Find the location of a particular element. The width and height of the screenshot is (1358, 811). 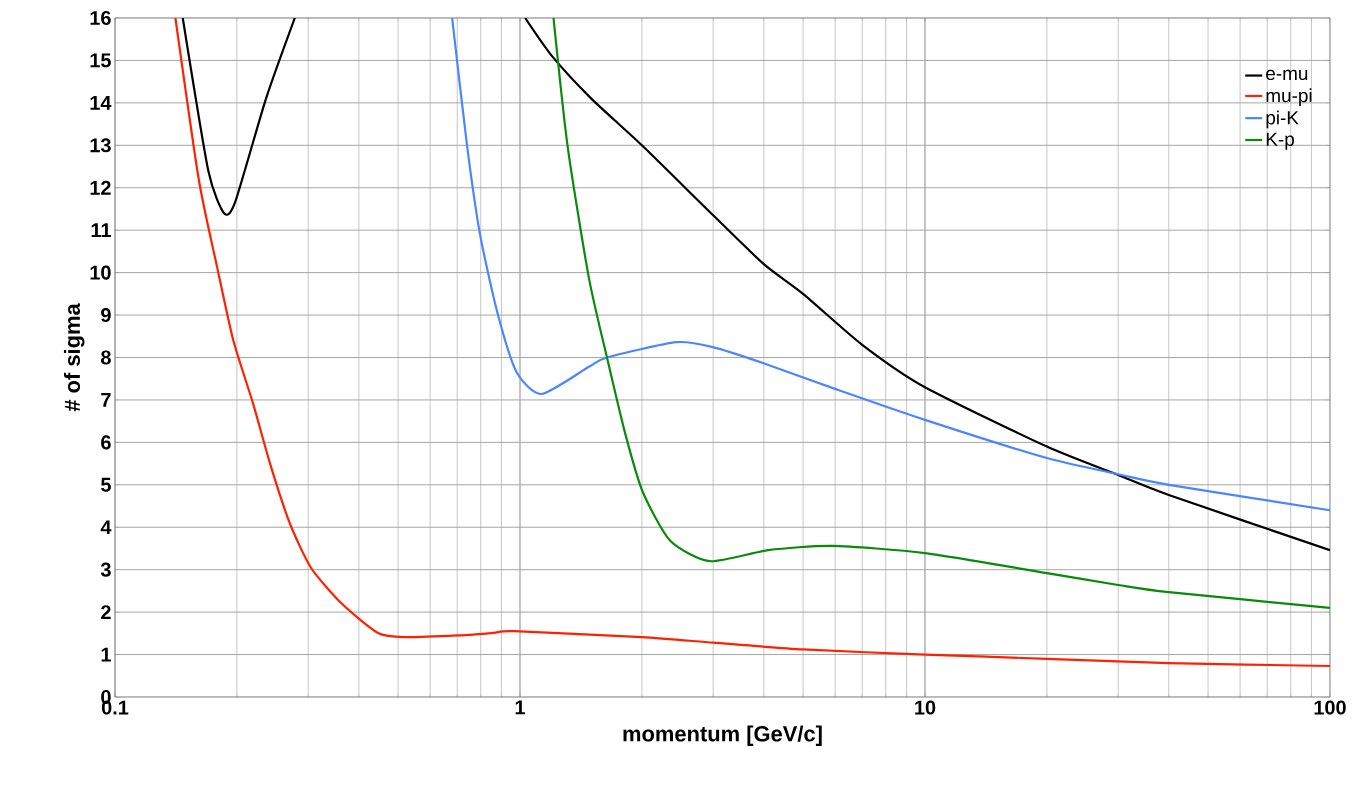

x-axis-title: momentum [GeV/c] is located at coordinates (722, 735).